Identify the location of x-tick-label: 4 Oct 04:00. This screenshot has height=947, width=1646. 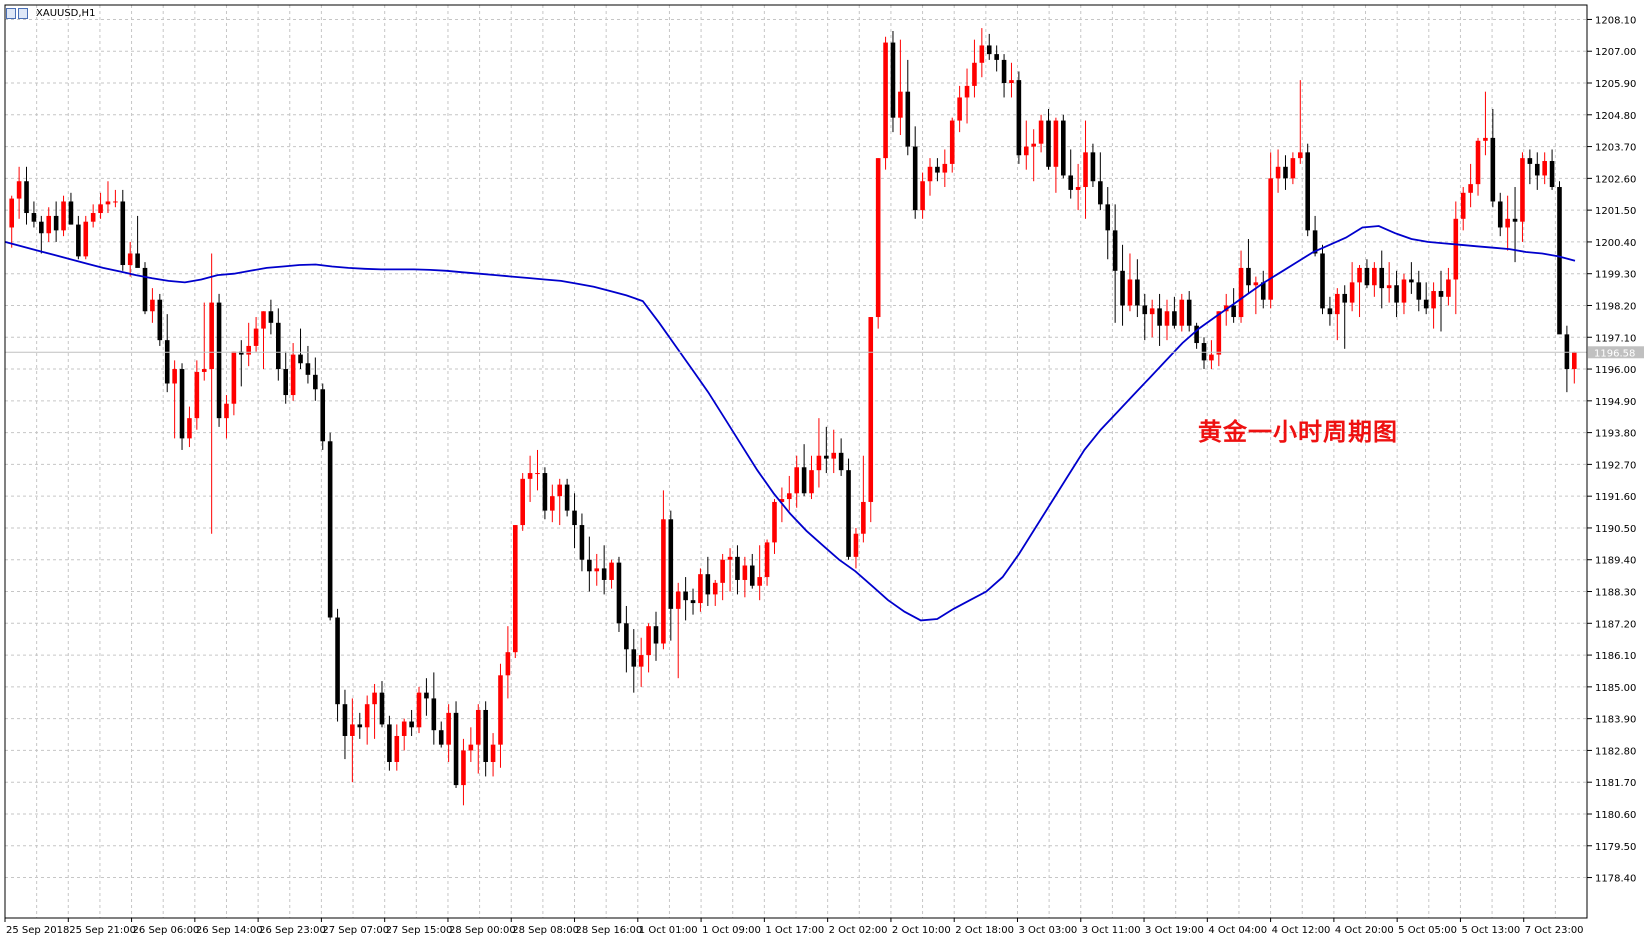
(1237, 930).